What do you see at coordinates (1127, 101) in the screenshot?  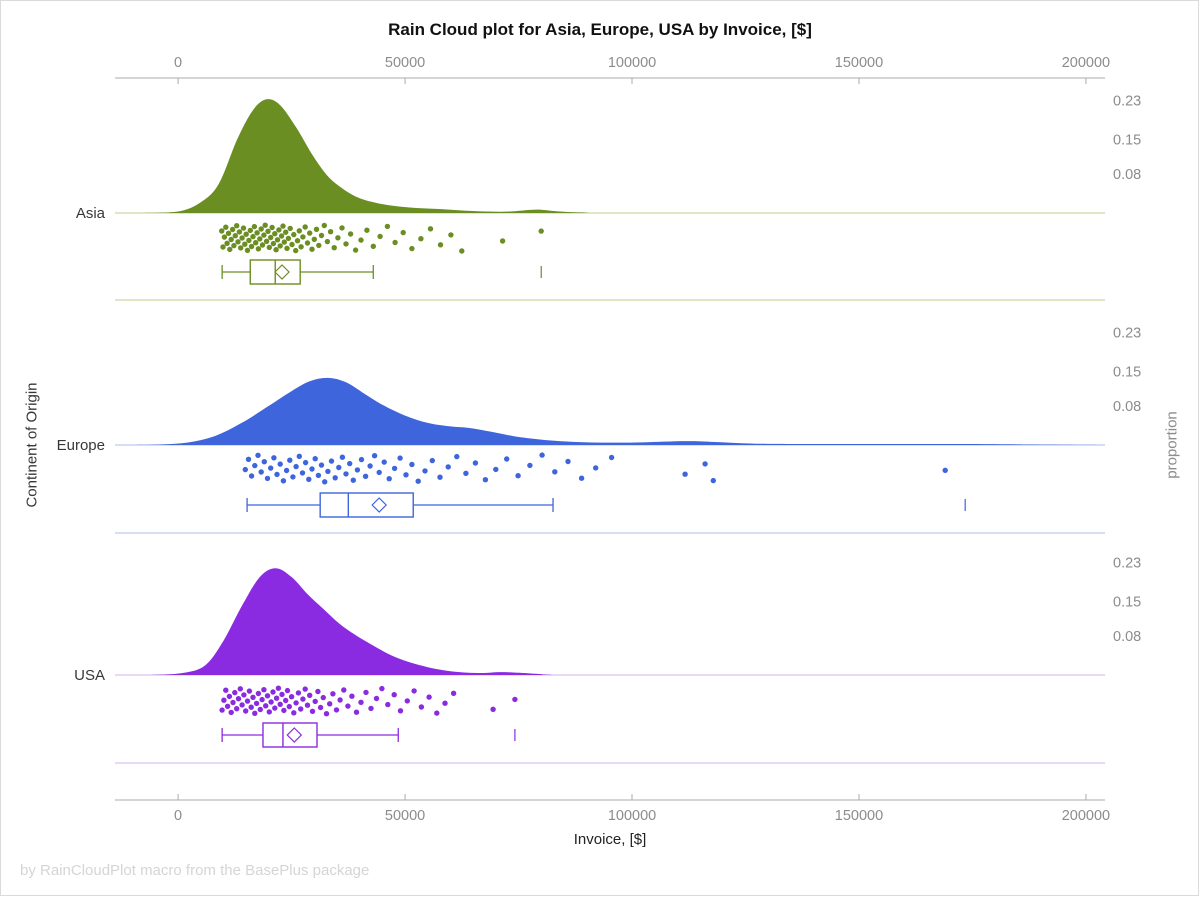 I see `proportion-tick-label: 0.23` at bounding box center [1127, 101].